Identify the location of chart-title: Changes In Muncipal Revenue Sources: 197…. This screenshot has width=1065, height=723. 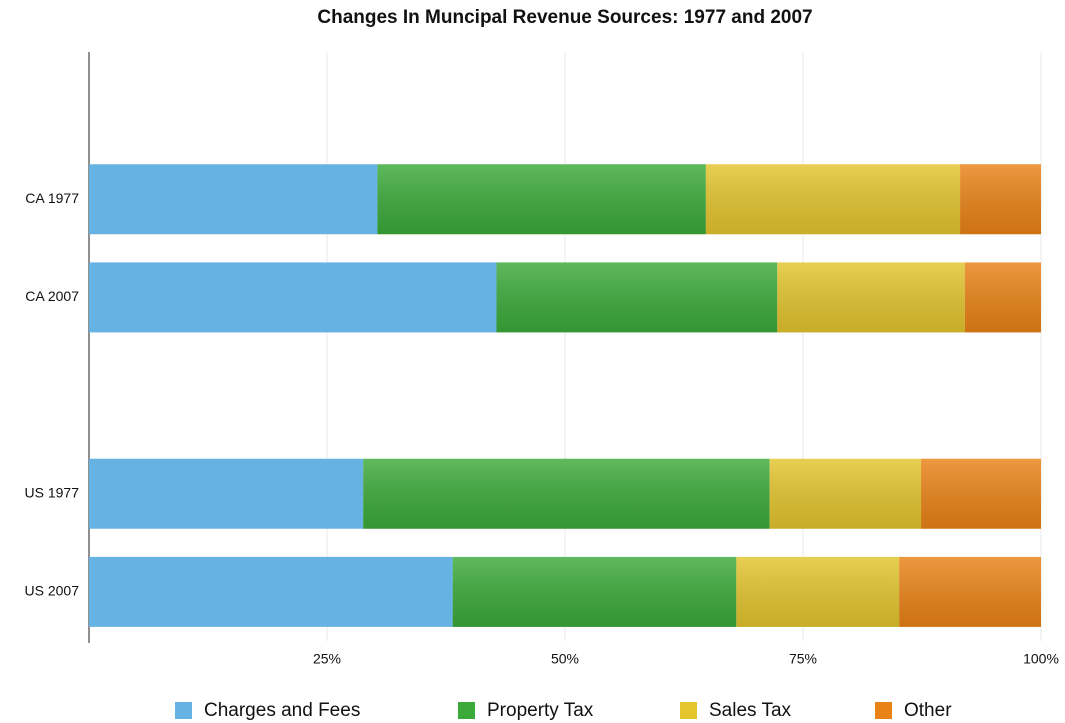
(564, 17).